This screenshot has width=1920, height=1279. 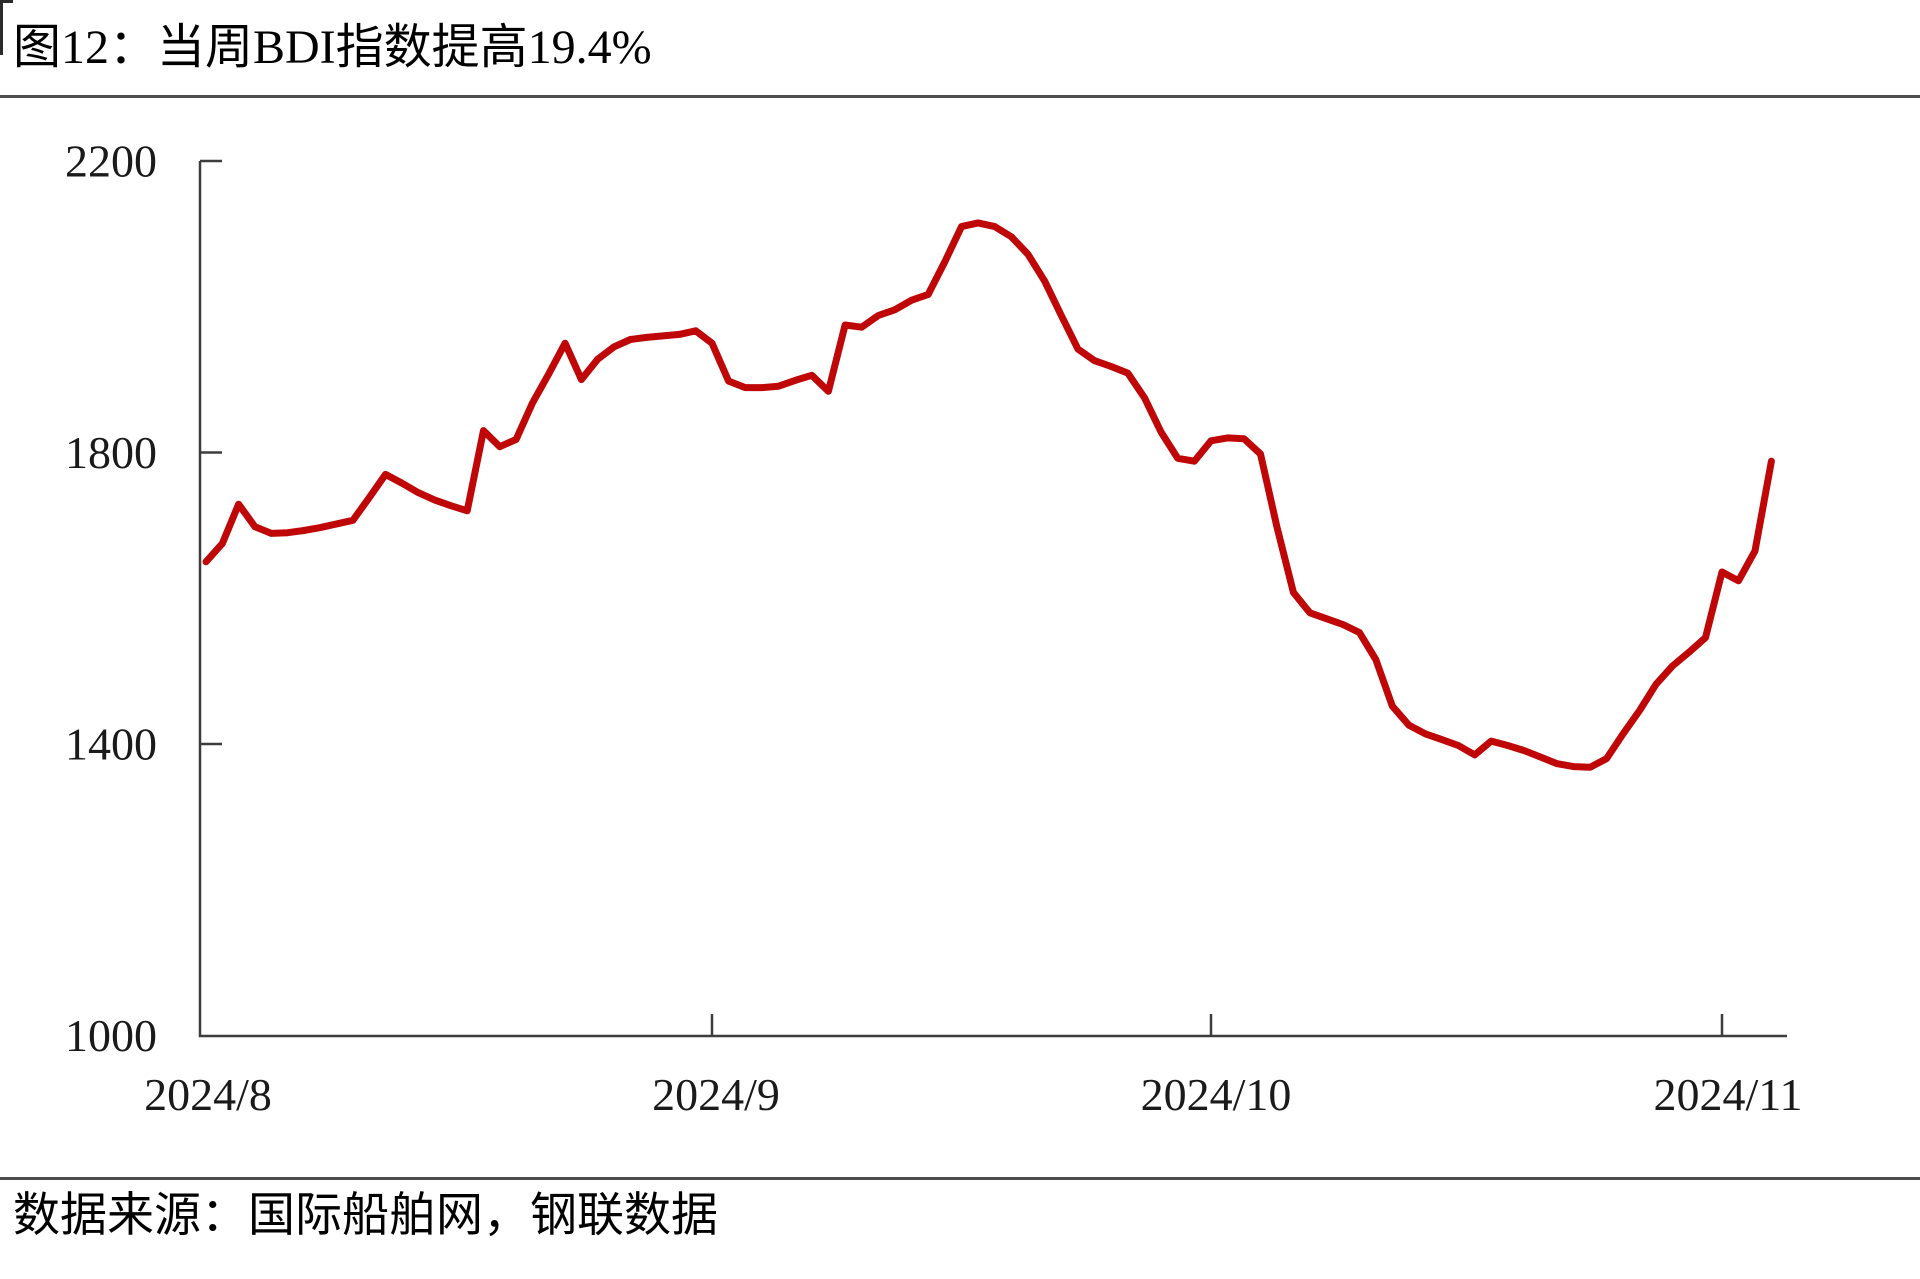 I want to click on x-axis-ticks, so click(x=1217, y=1025).